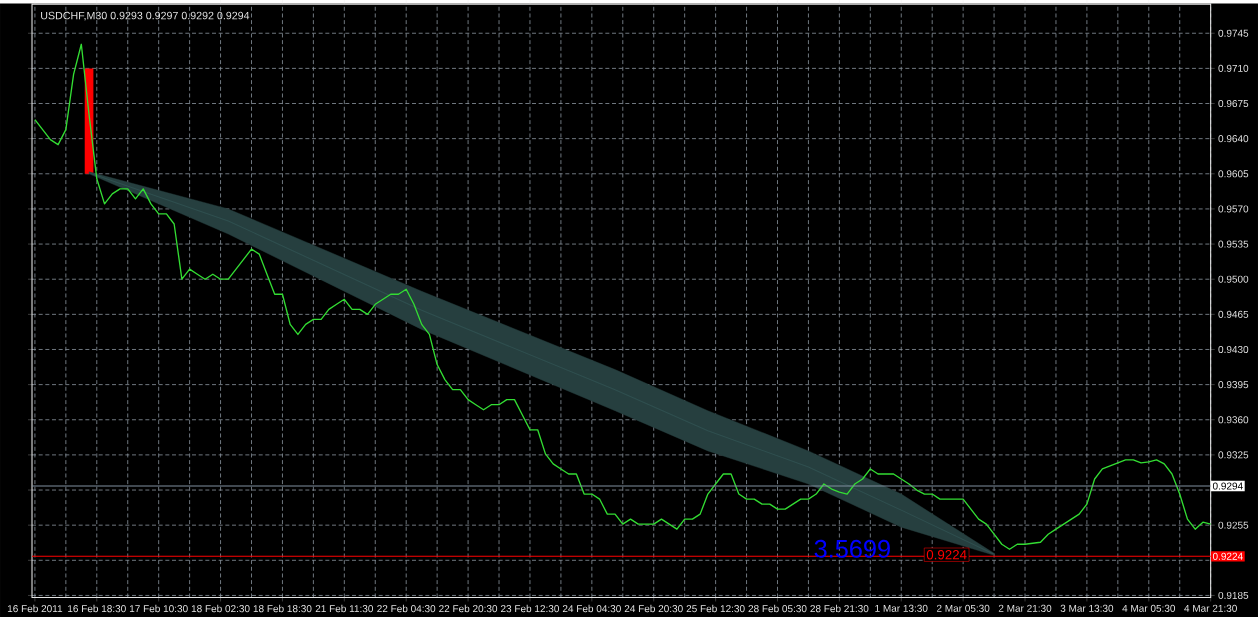 The height and width of the screenshot is (617, 1258). Describe the element at coordinates (1087, 608) in the screenshot. I see `x-tick-label: 3 Mar 13:30` at that location.